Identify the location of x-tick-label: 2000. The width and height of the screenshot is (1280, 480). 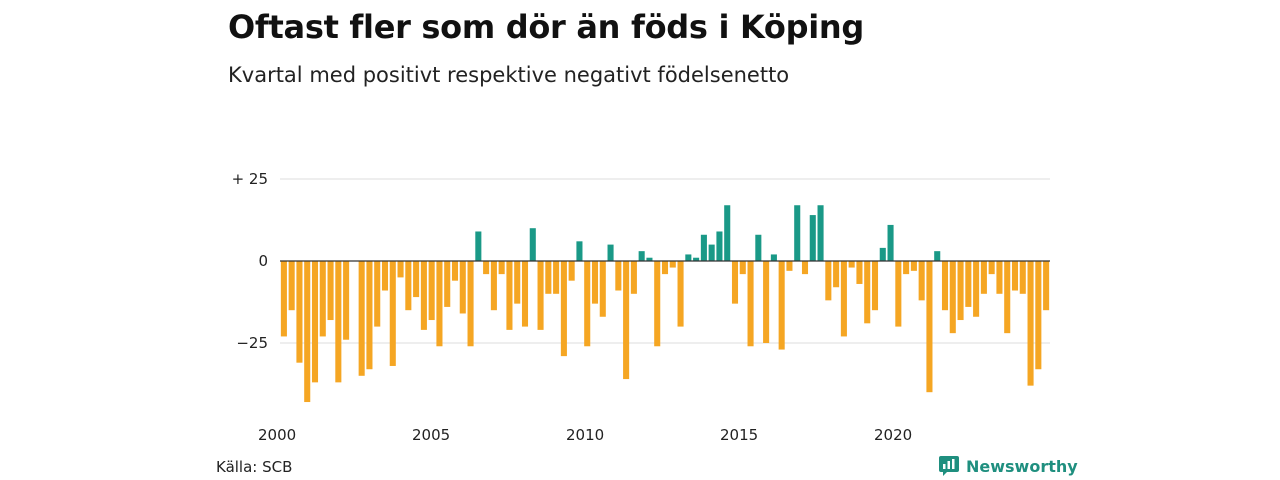
(277, 435).